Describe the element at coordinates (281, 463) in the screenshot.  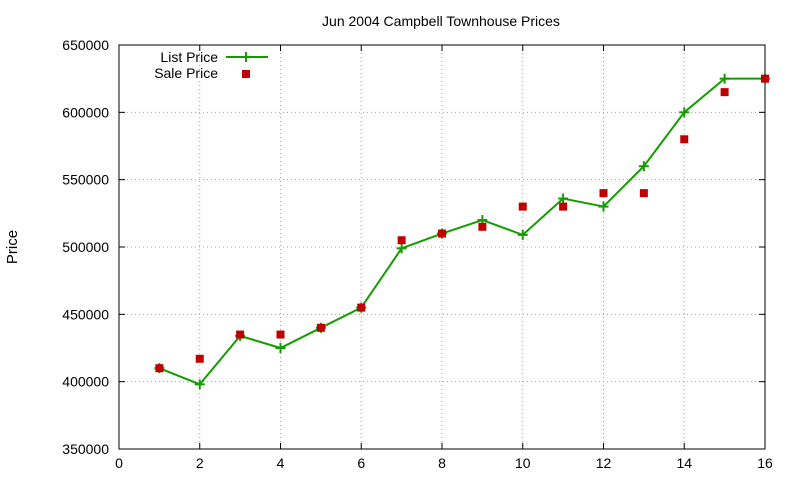
I see `x-tick-label: 4` at that location.